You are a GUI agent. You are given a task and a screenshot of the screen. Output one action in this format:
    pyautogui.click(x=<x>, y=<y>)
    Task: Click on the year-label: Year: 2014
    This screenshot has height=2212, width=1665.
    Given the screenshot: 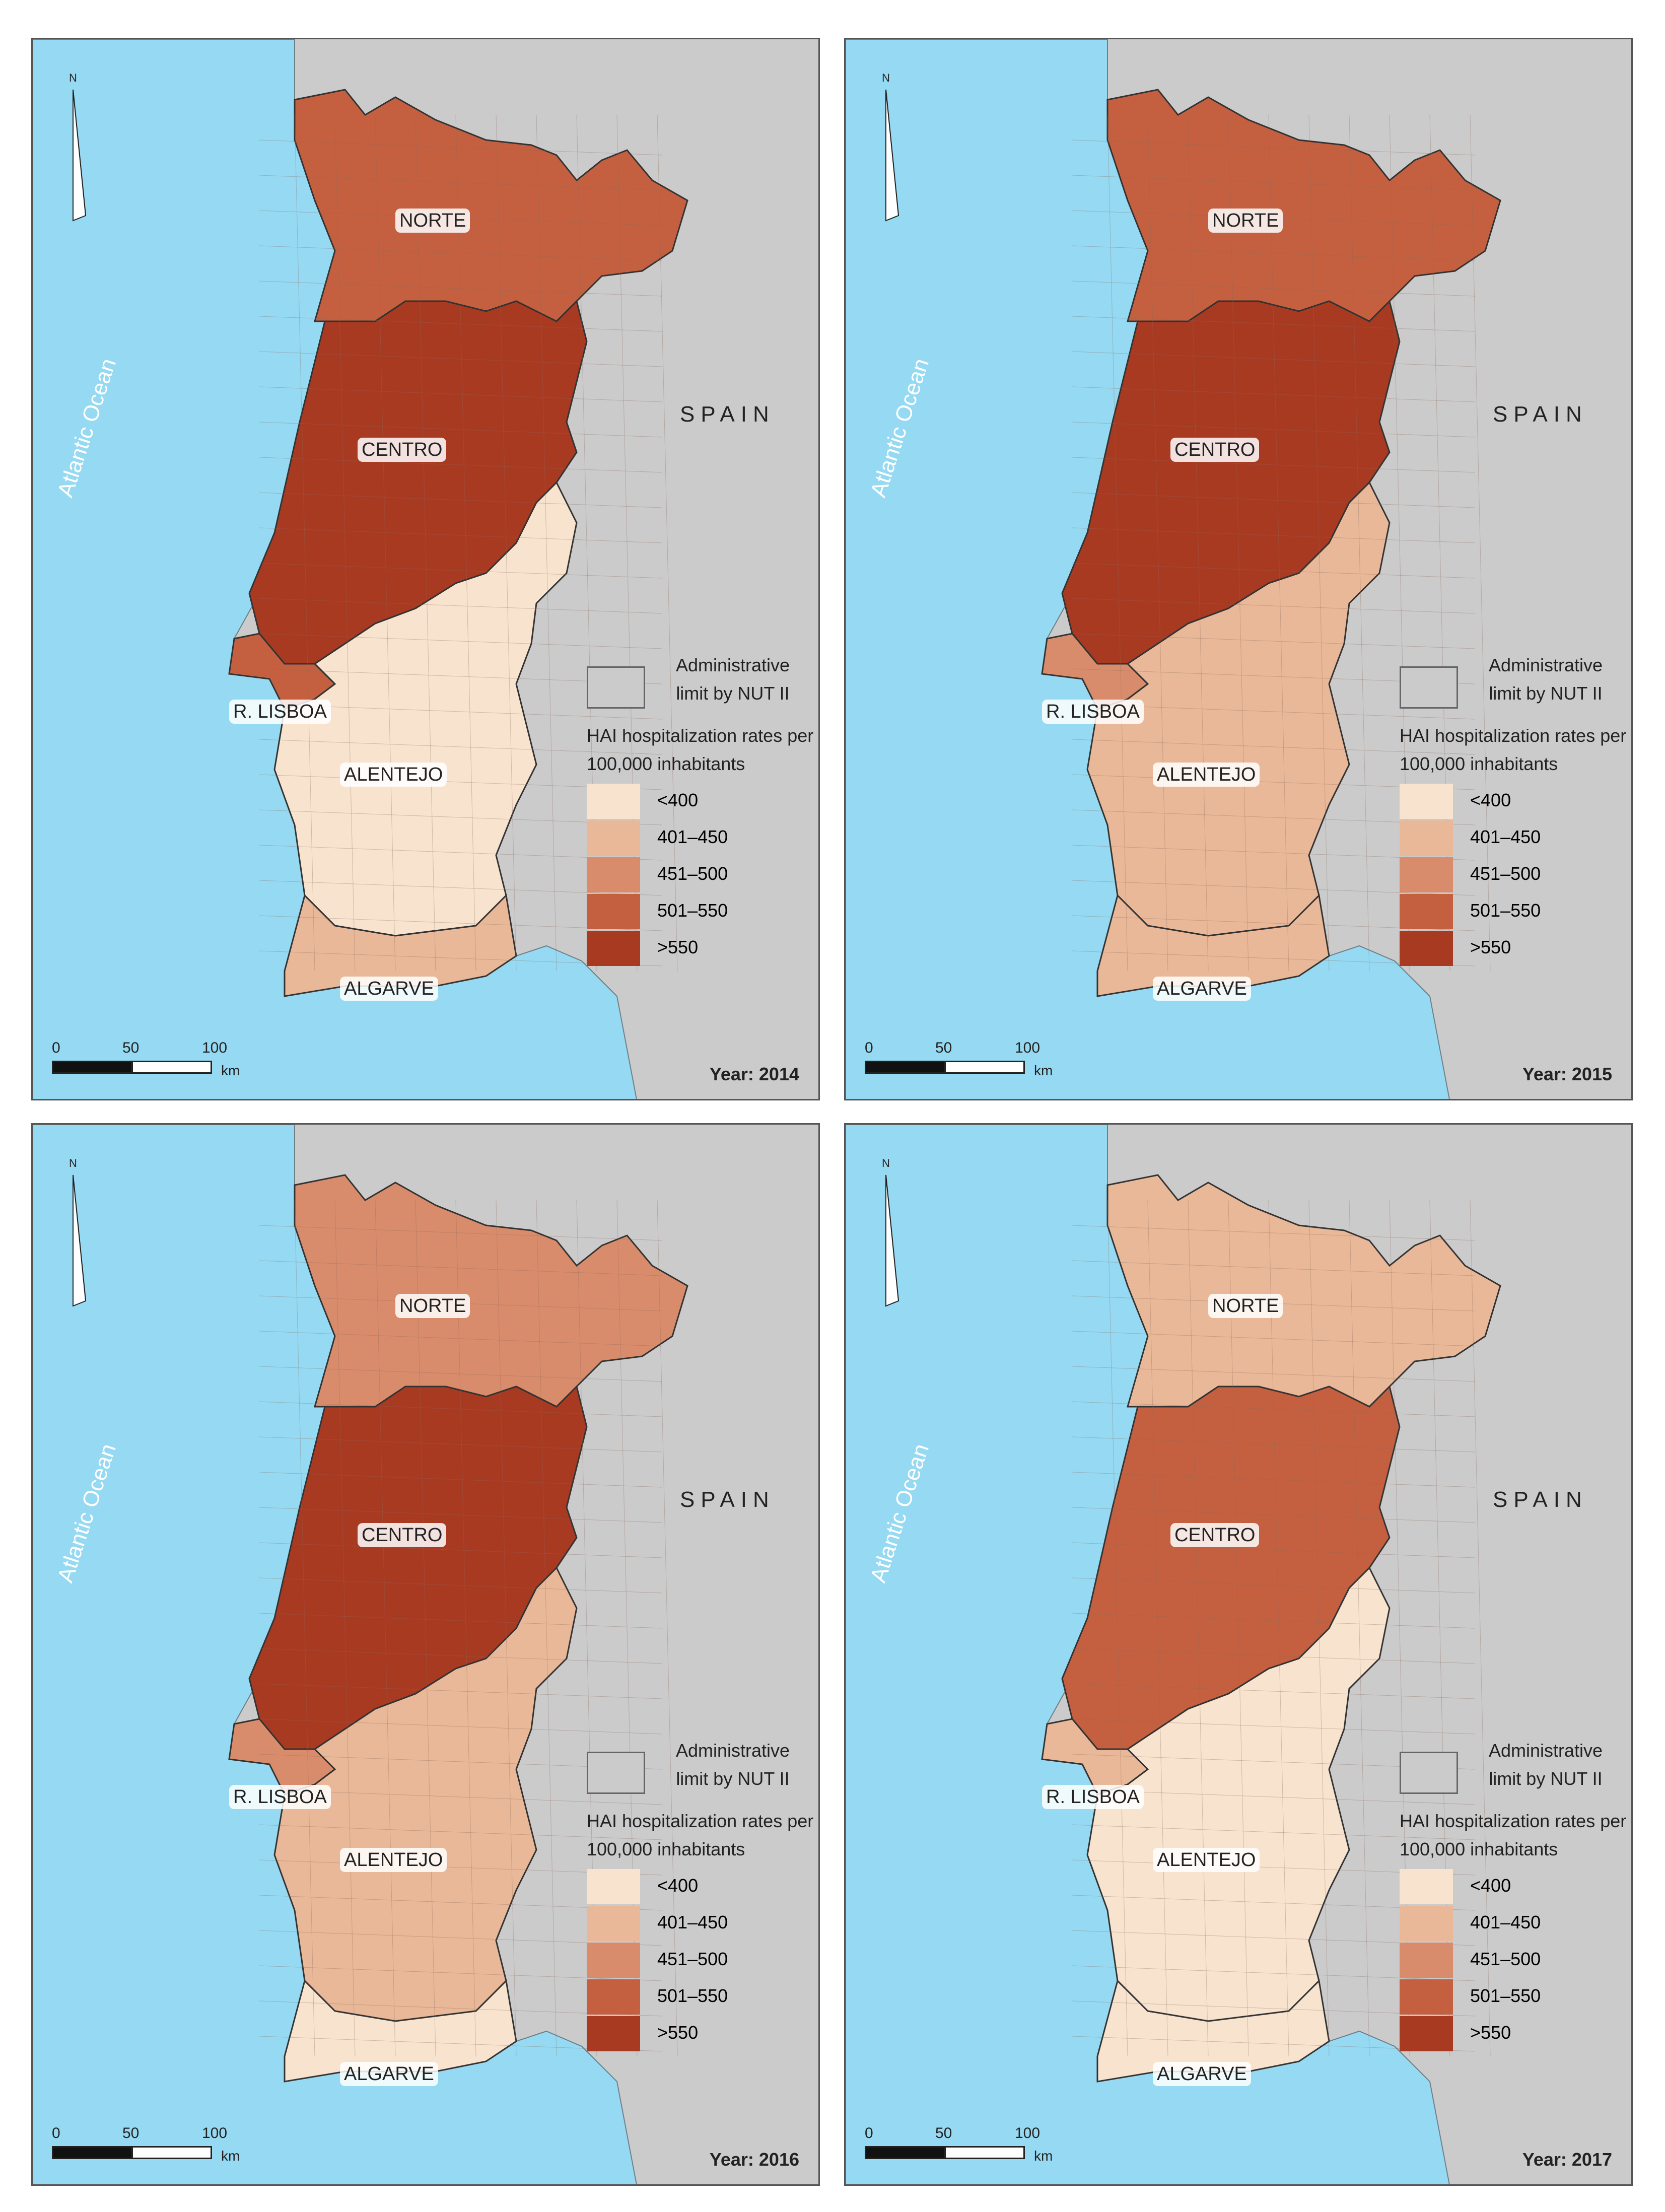 What is the action you would take?
    pyautogui.click(x=754, y=1074)
    